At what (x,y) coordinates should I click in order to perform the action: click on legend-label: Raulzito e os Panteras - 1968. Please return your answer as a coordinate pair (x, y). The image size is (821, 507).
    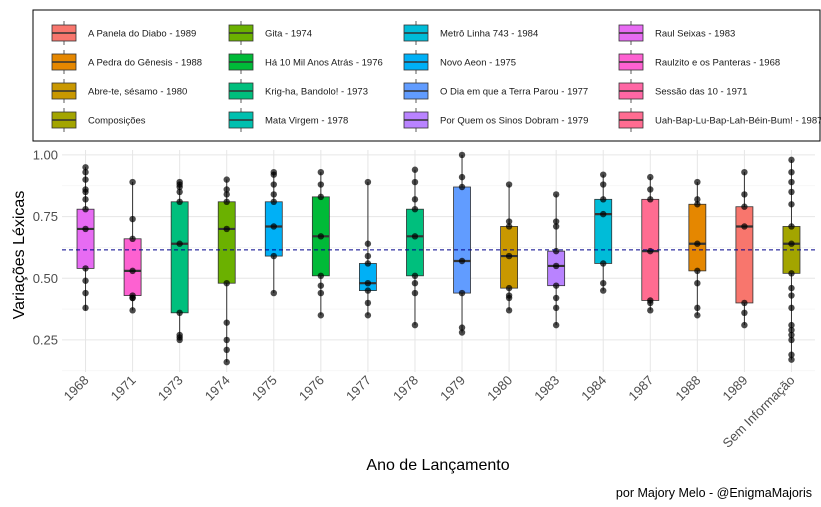
    Looking at the image, I should click on (717, 63).